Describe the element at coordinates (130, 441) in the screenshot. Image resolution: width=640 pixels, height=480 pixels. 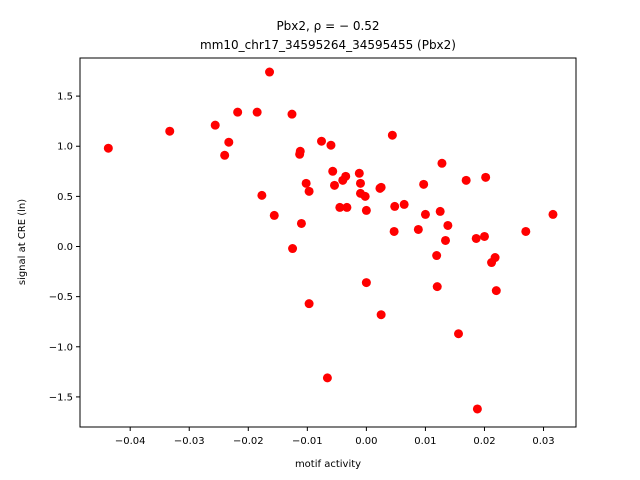
I see `x-tick-label: −0.04` at that location.